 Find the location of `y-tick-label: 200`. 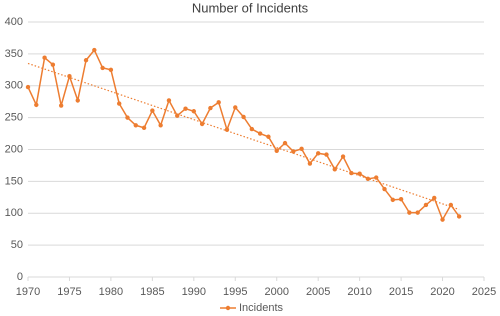

y-tick-label: 200 is located at coordinates (14, 149).